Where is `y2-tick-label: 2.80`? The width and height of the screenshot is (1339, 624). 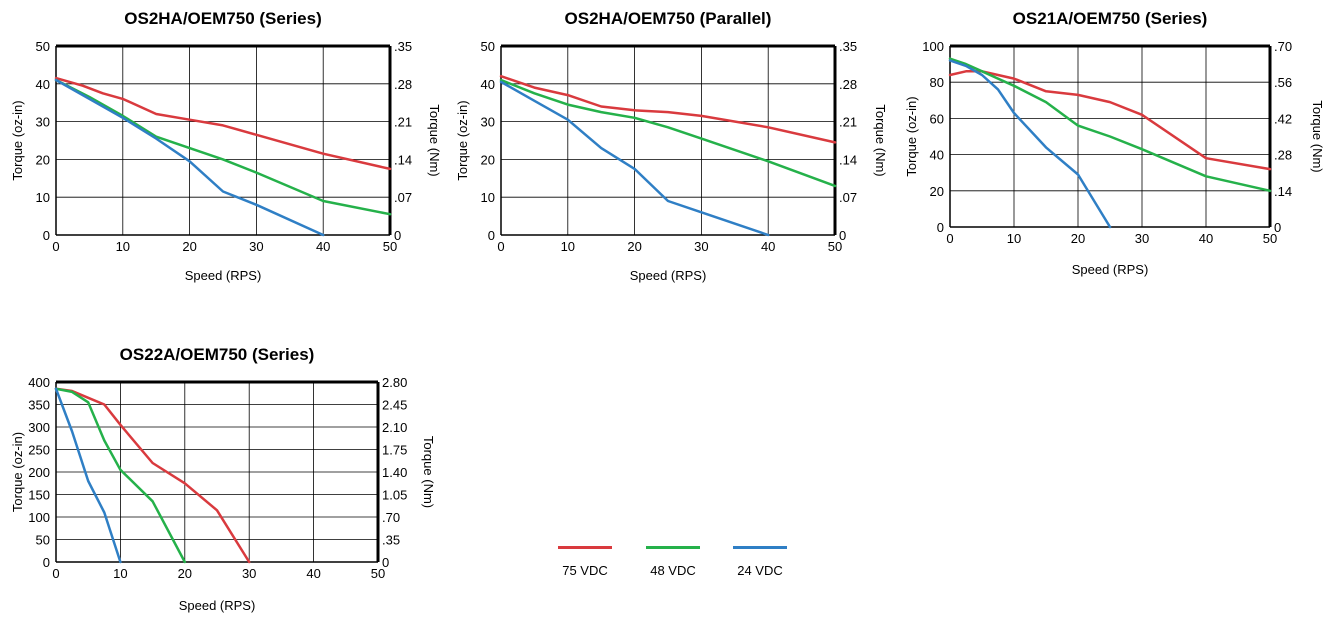 y2-tick-label: 2.80 is located at coordinates (394, 382).